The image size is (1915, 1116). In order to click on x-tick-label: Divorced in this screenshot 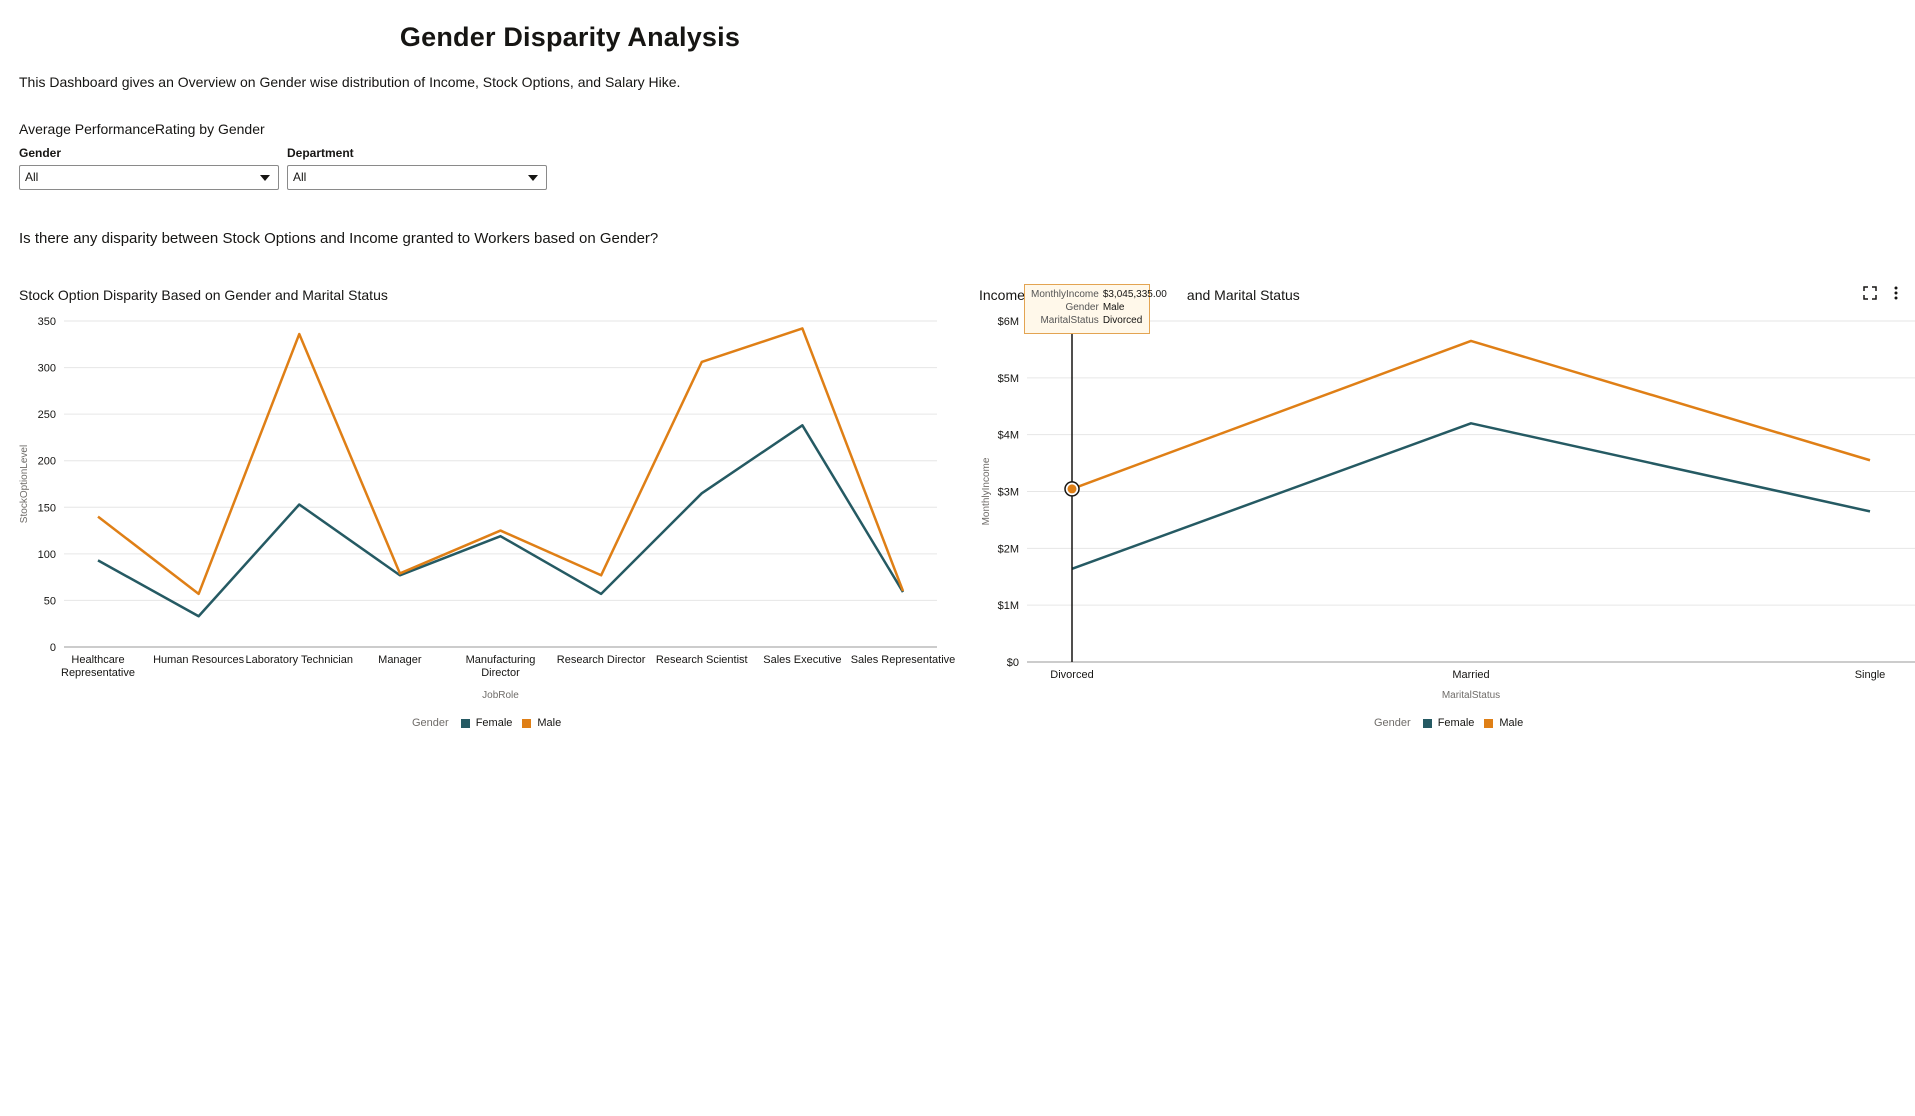, I will do `click(1071, 675)`.